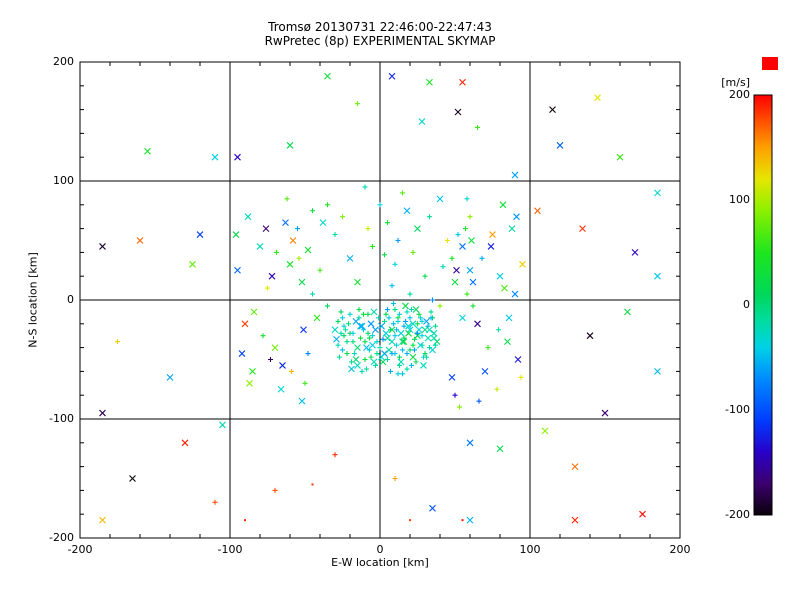 Image resolution: width=800 pixels, height=600 pixels. Describe the element at coordinates (380, 562) in the screenshot. I see `x-axis-label: E-W location [km]` at that location.